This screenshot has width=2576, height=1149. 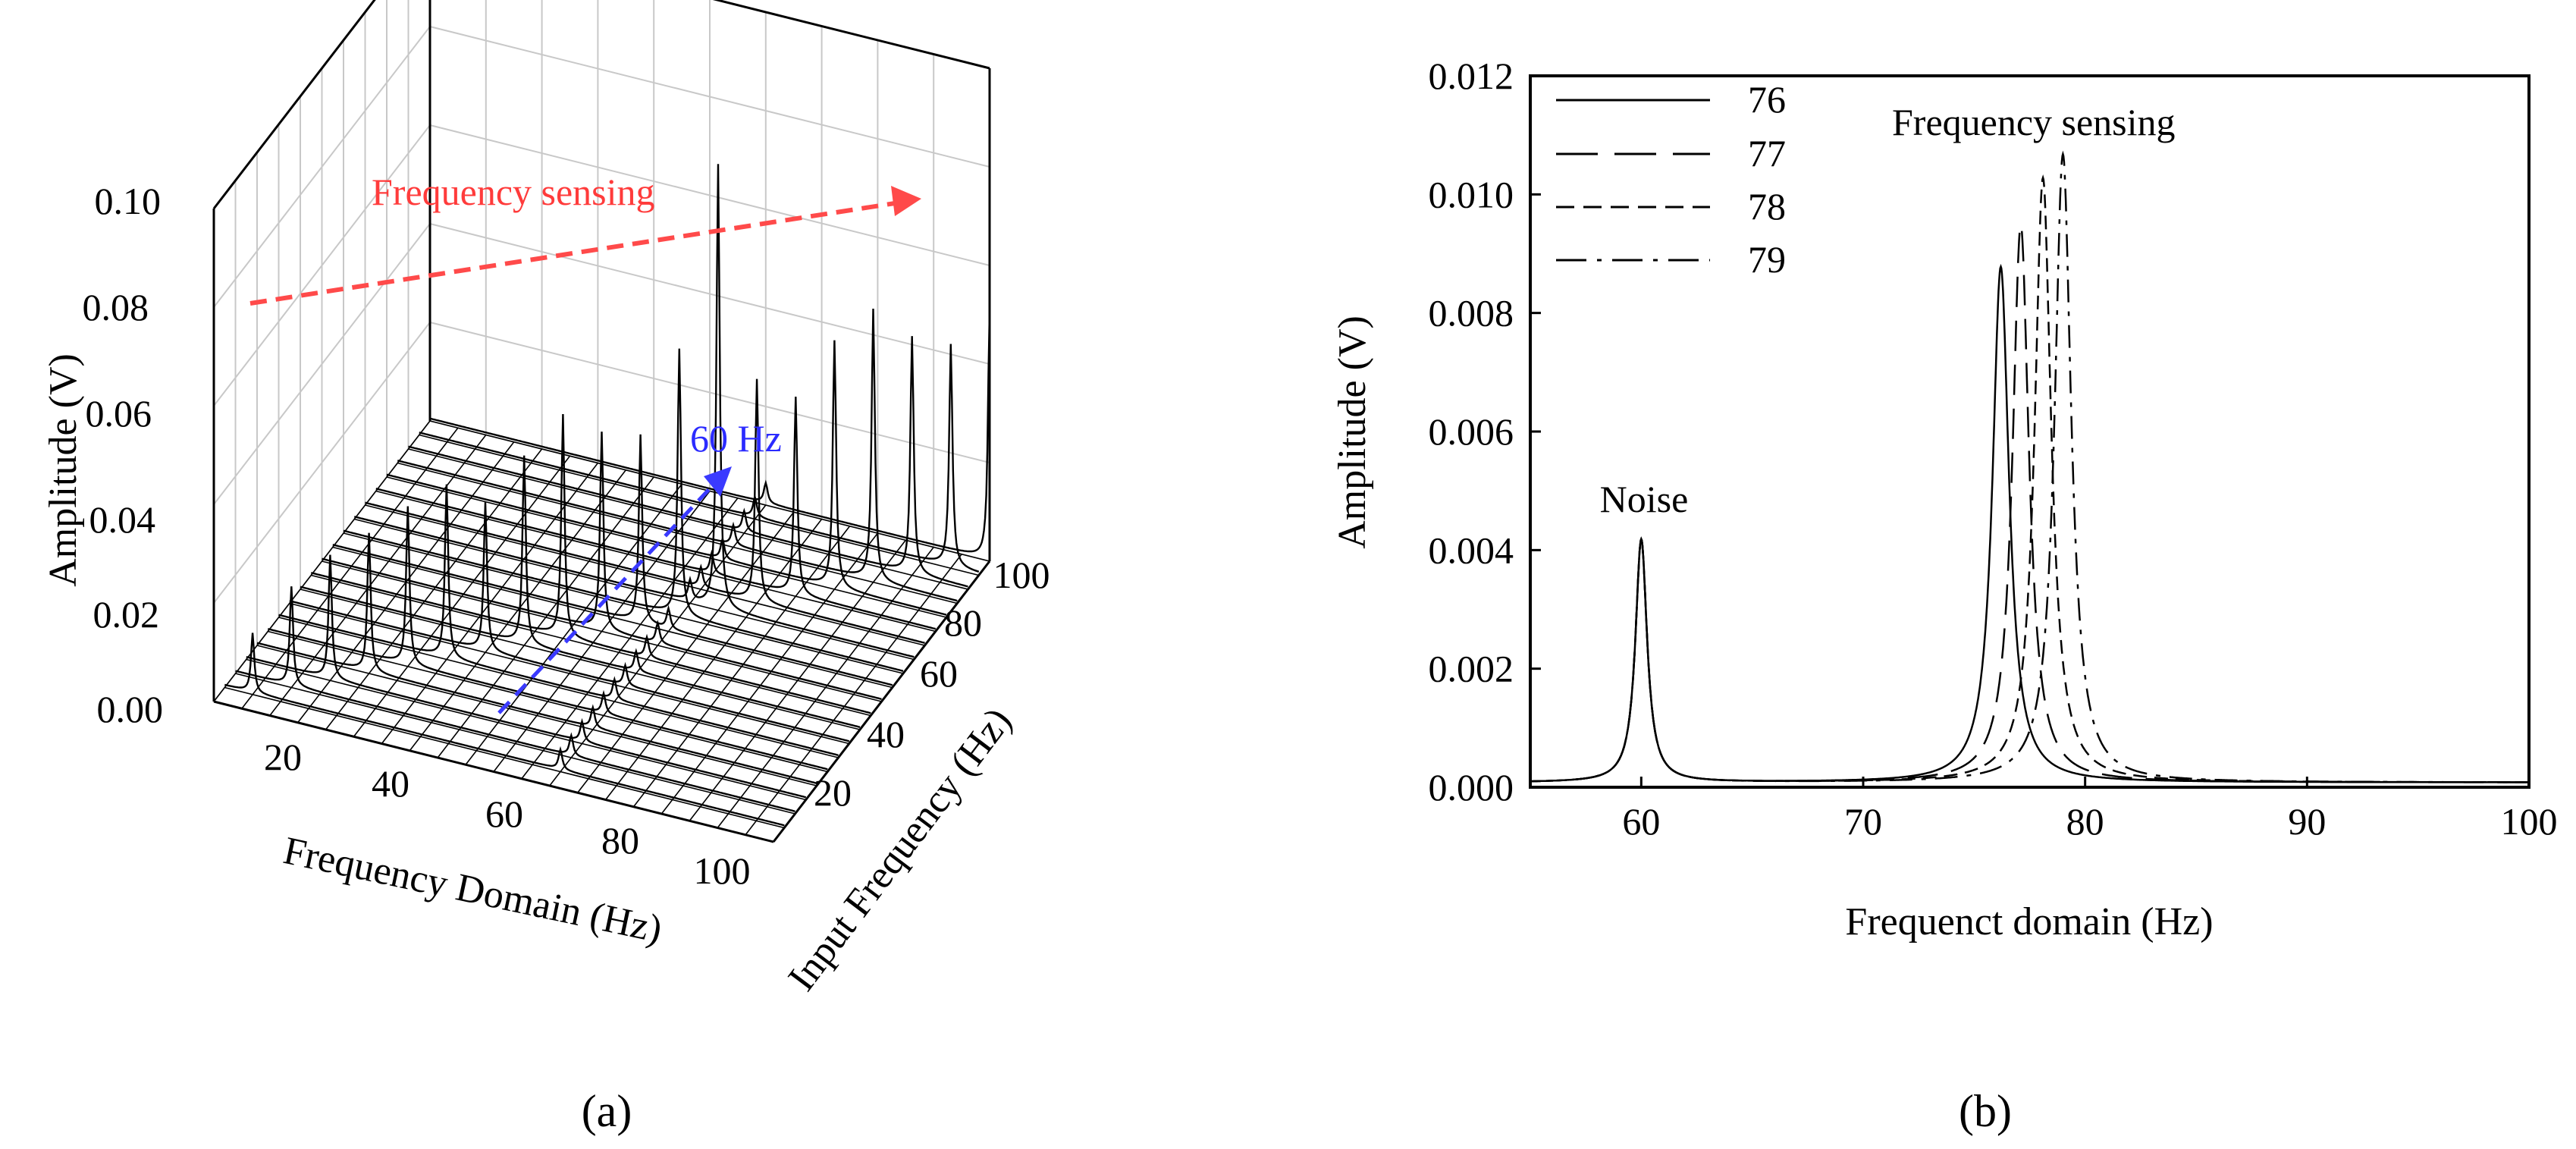 What do you see at coordinates (939, 673) in the screenshot?
I see `y-tick-label: 60` at bounding box center [939, 673].